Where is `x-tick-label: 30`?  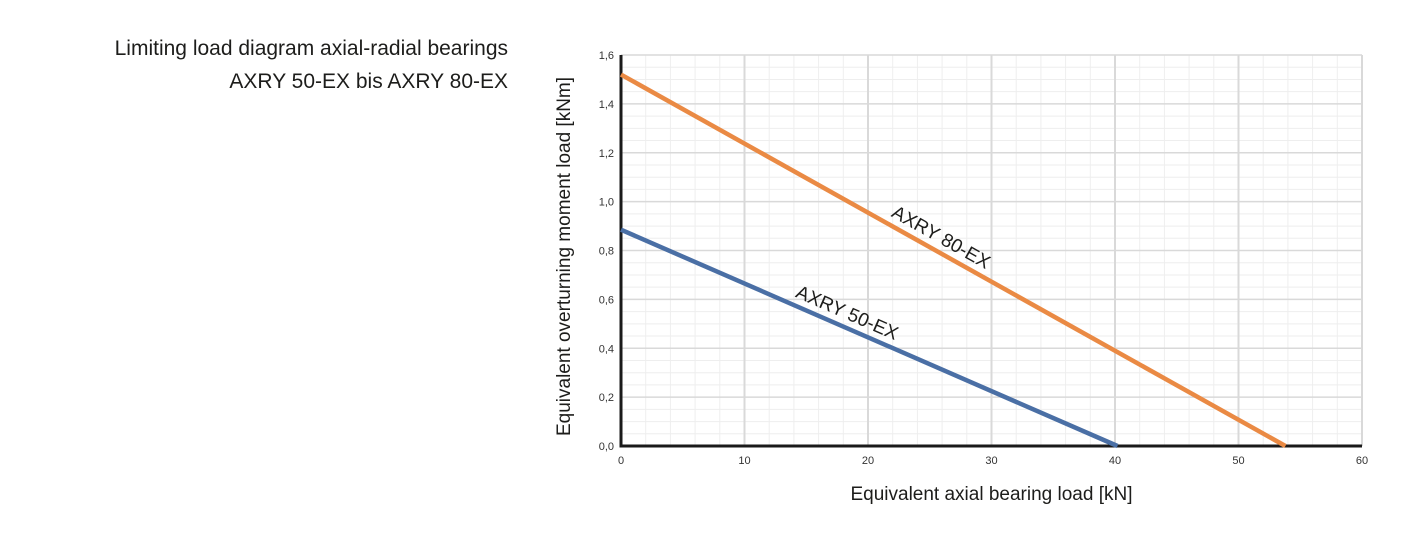 x-tick-label: 30 is located at coordinates (991, 461).